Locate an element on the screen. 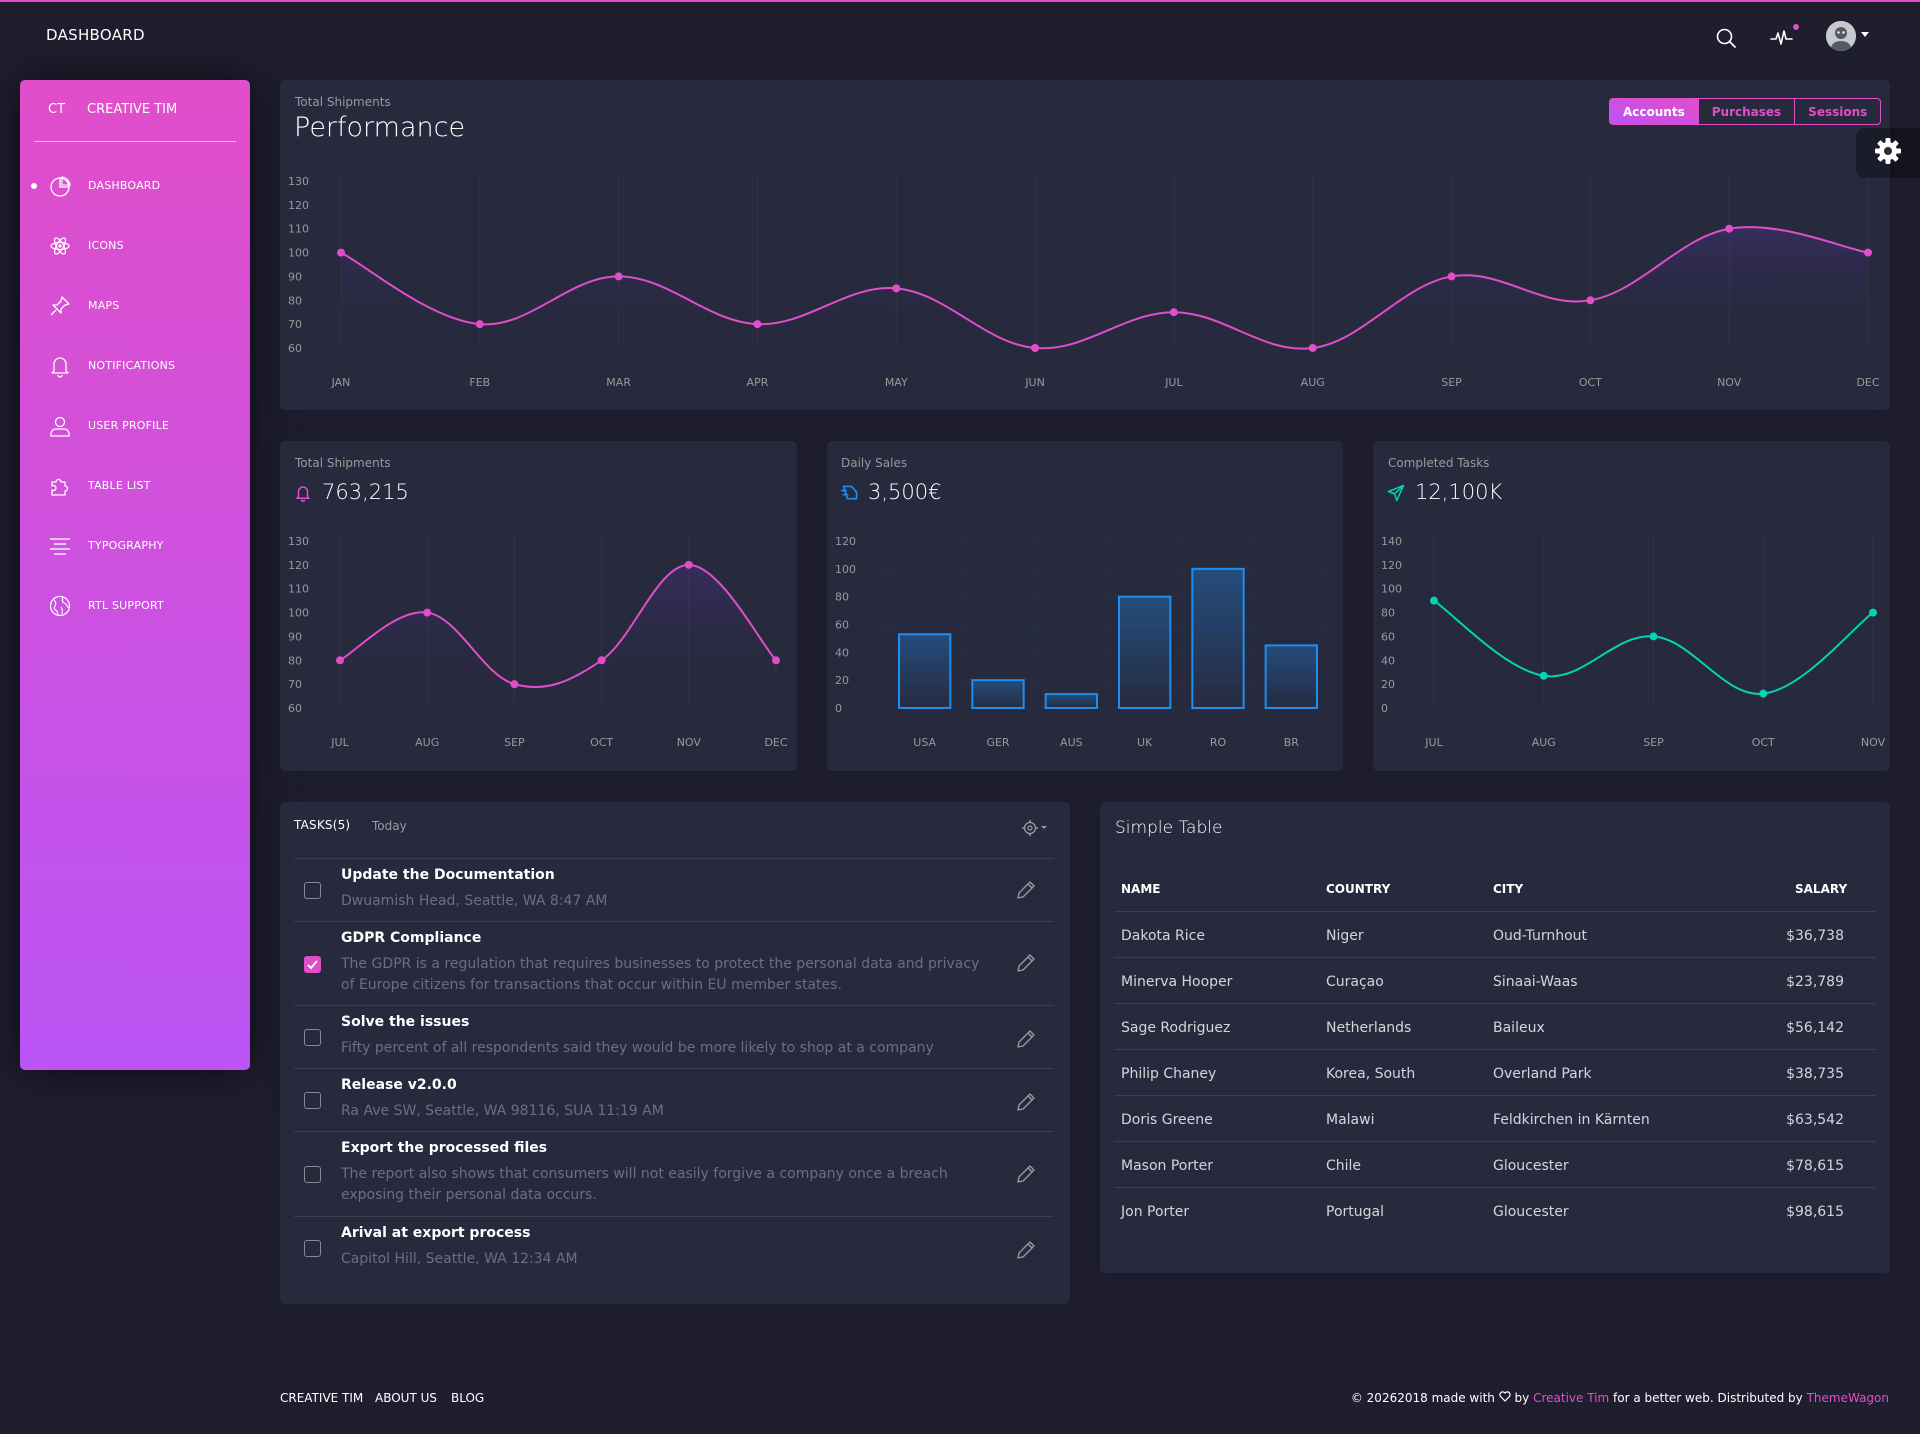 Image resolution: width=1920 pixels, height=1434 pixels. task-title: GDPR Compliance is located at coordinates (411, 938).